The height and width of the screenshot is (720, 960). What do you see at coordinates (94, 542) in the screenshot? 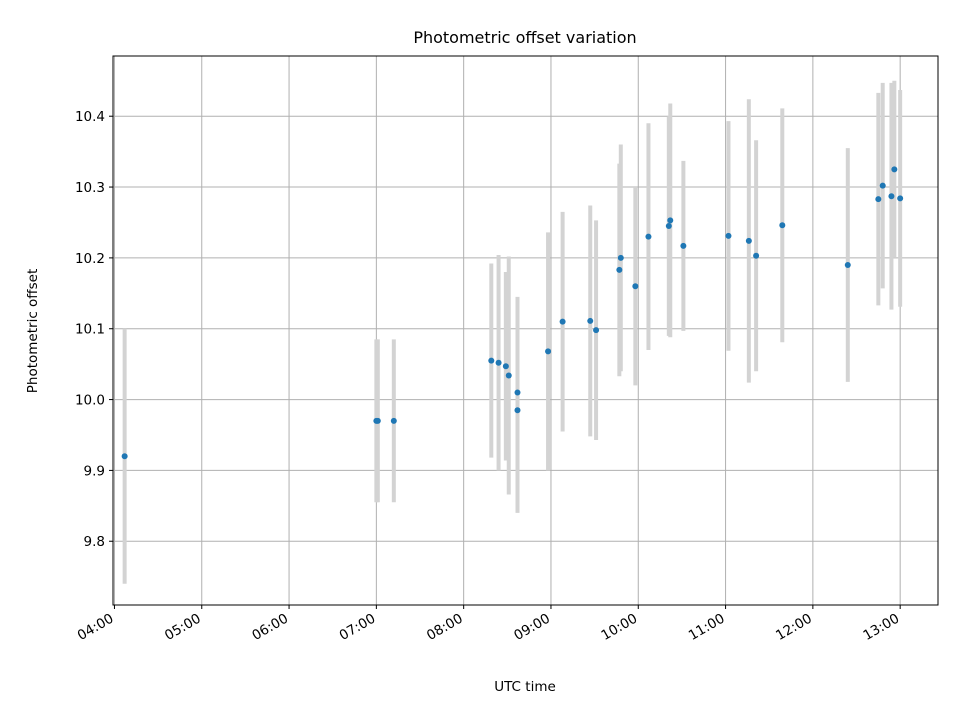
I see `y-tick-label: 9.8` at bounding box center [94, 542].